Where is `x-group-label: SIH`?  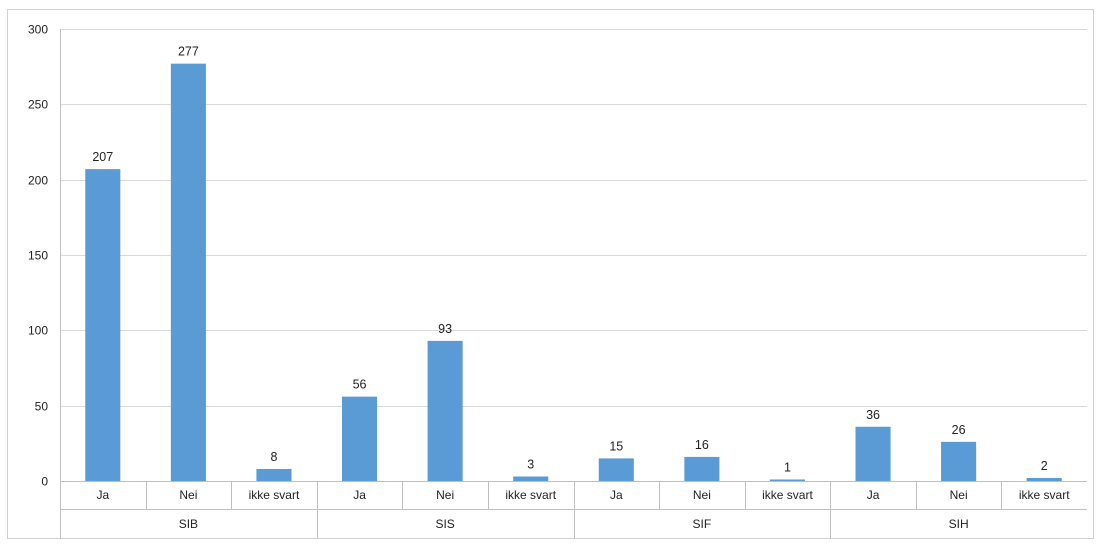 x-group-label: SIH is located at coordinates (959, 524).